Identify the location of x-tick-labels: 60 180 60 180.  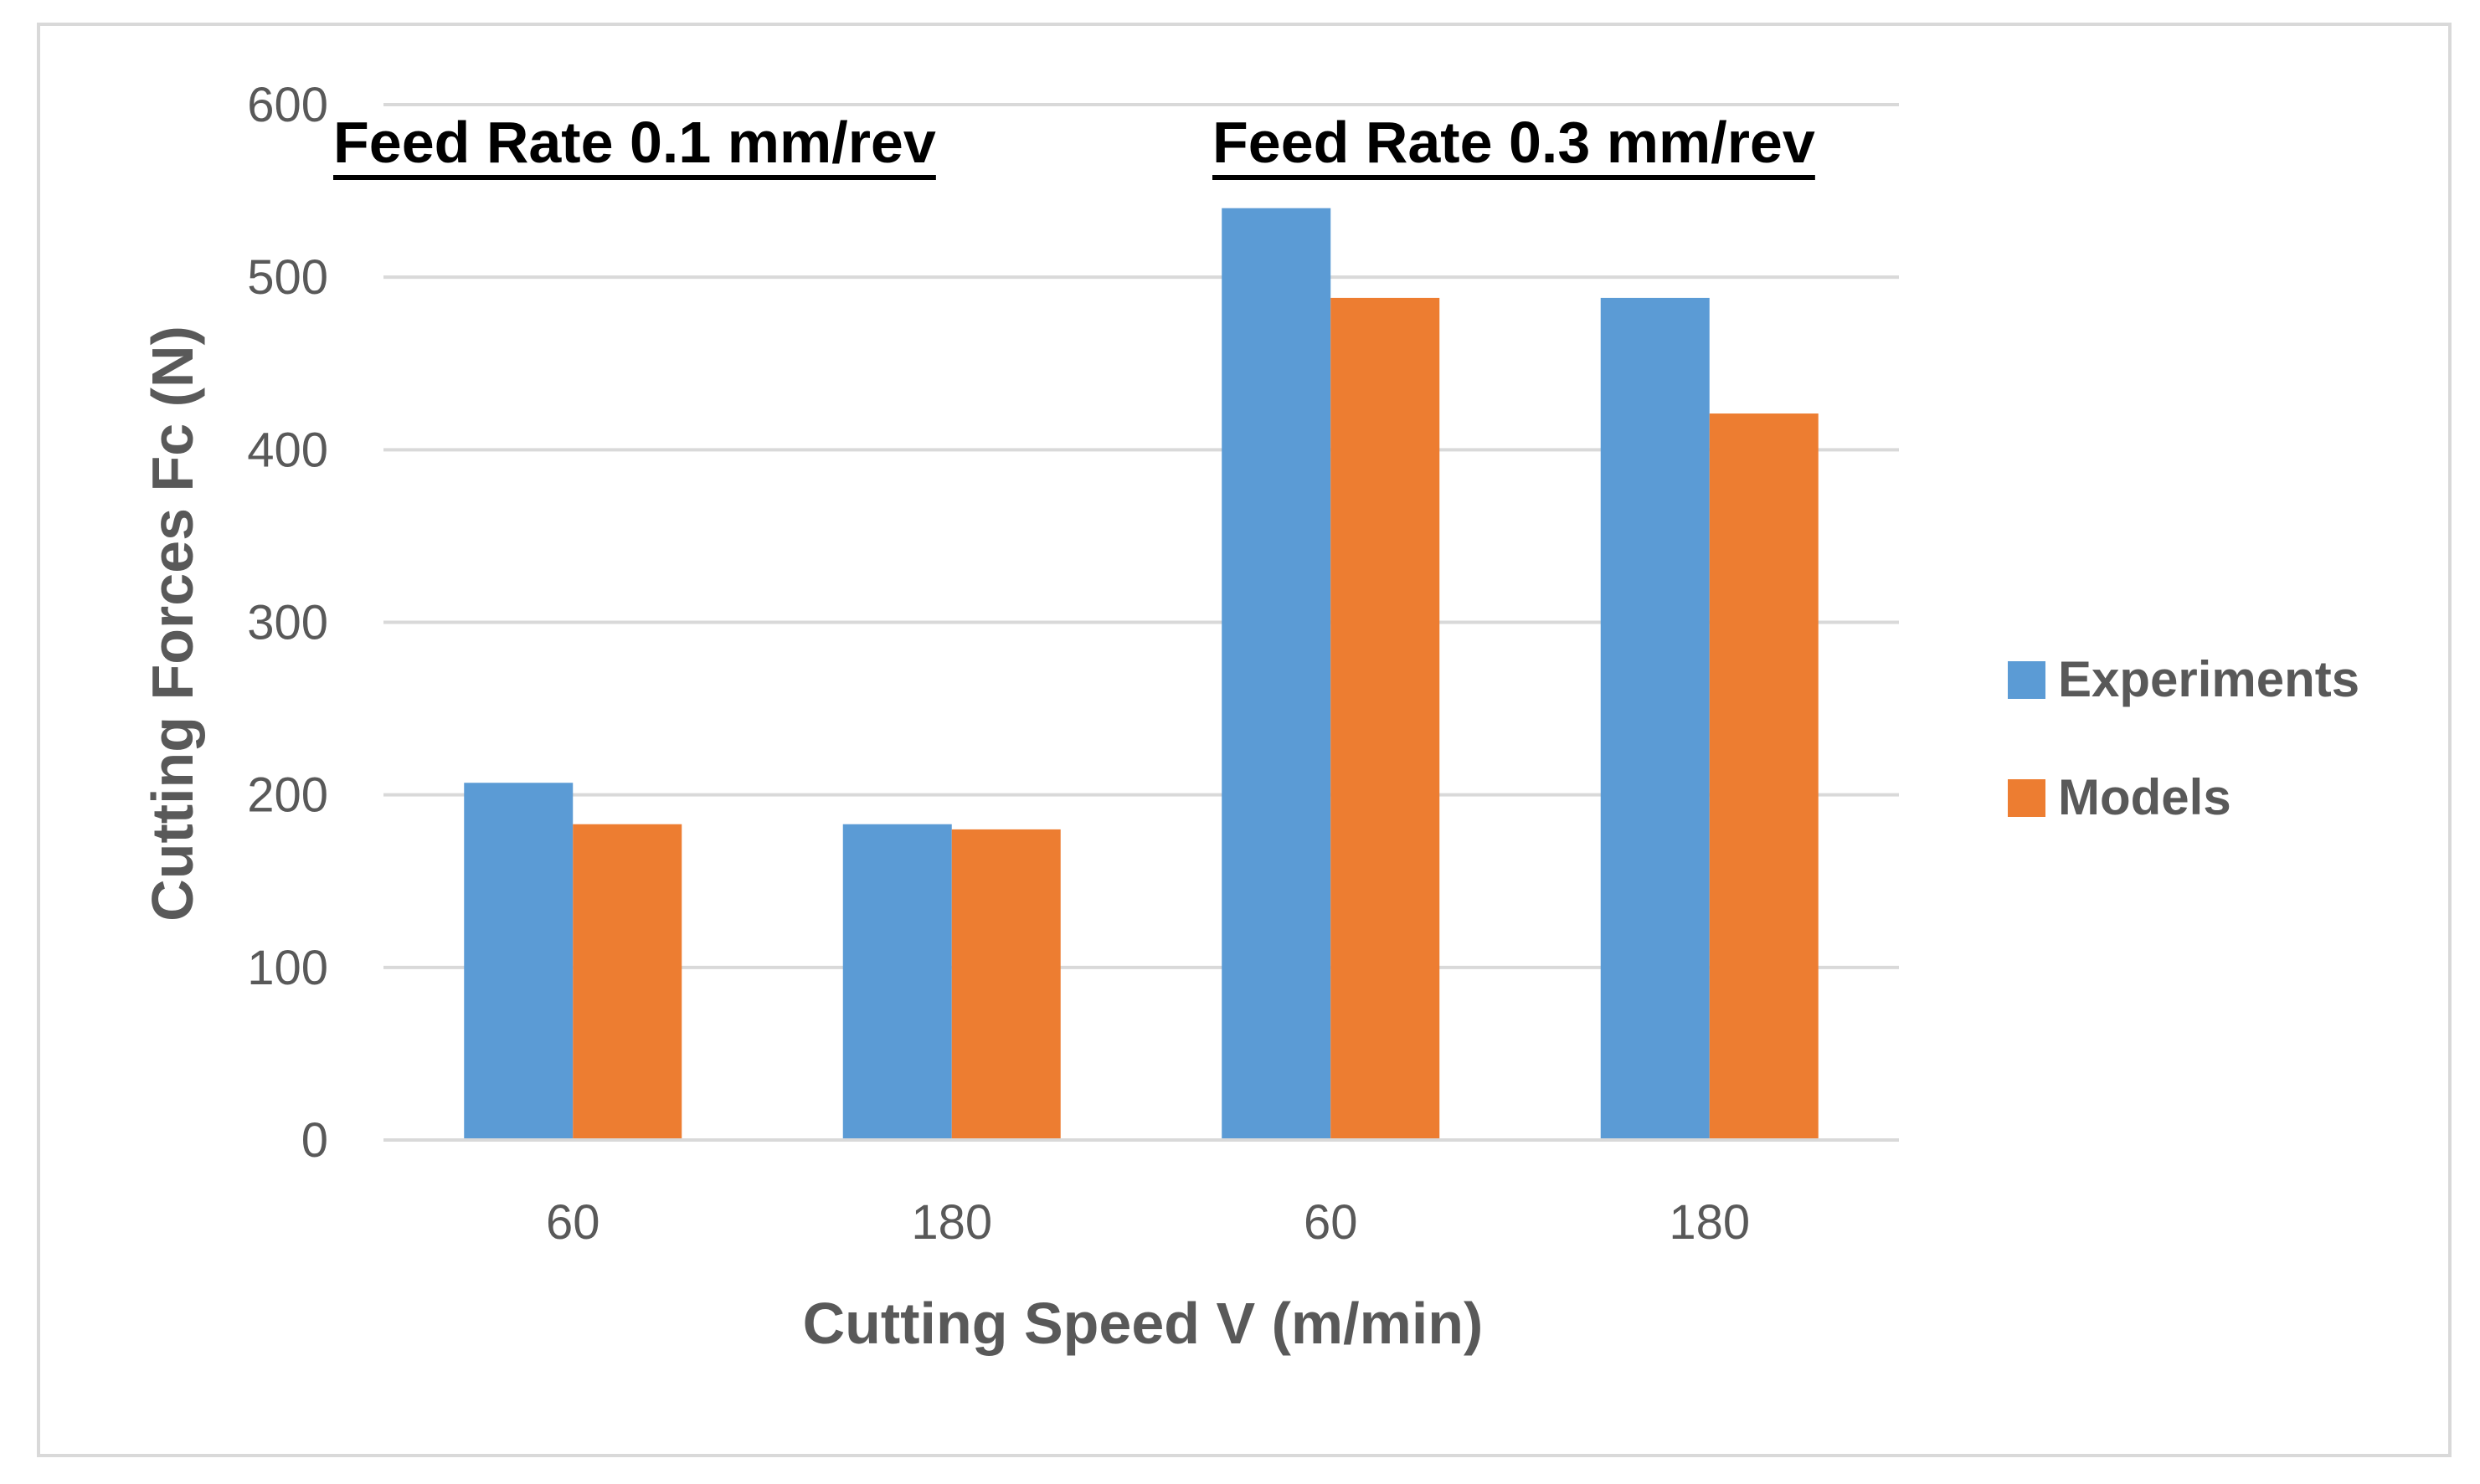
(1148, 1222).